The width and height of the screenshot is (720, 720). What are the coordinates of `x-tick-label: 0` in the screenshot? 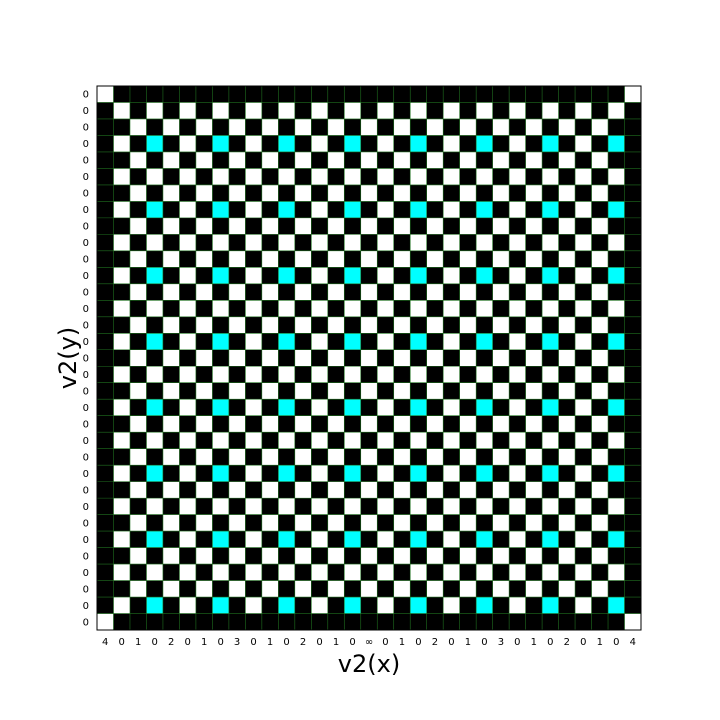 It's located at (451, 642).